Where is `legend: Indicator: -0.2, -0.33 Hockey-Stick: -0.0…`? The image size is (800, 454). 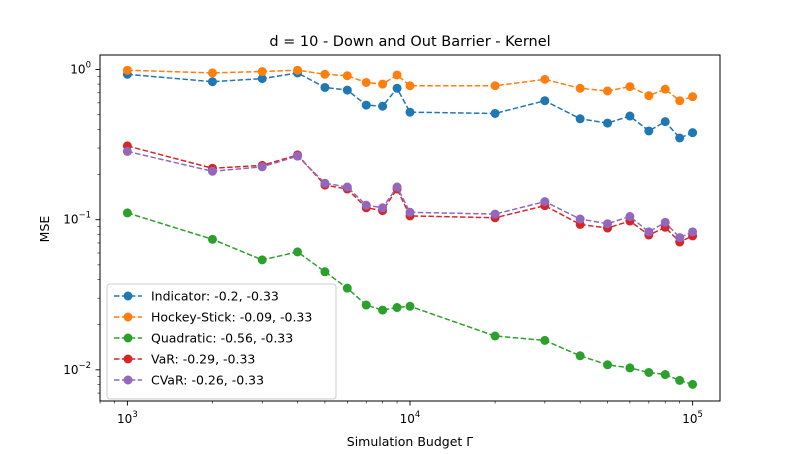 legend: Indicator: -0.2, -0.33 Hockey-Stick: -0.0… is located at coordinates (221, 341).